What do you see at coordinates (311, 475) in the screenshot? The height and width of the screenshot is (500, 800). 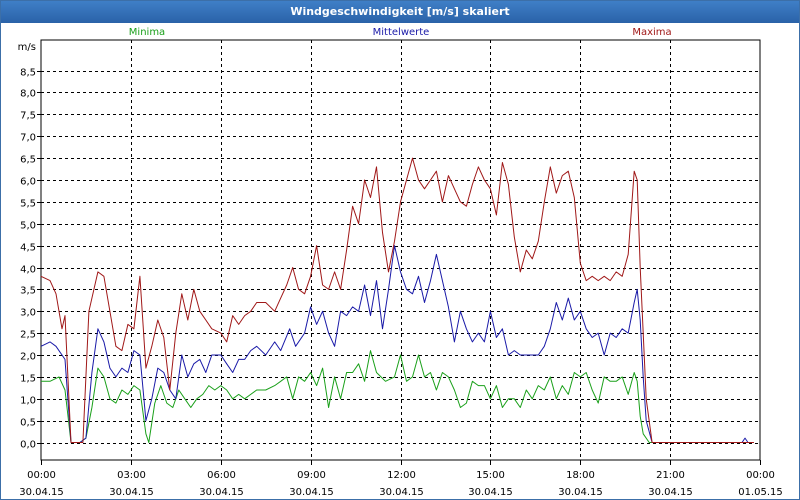 I see `x-tick-time-label: 09:00` at bounding box center [311, 475].